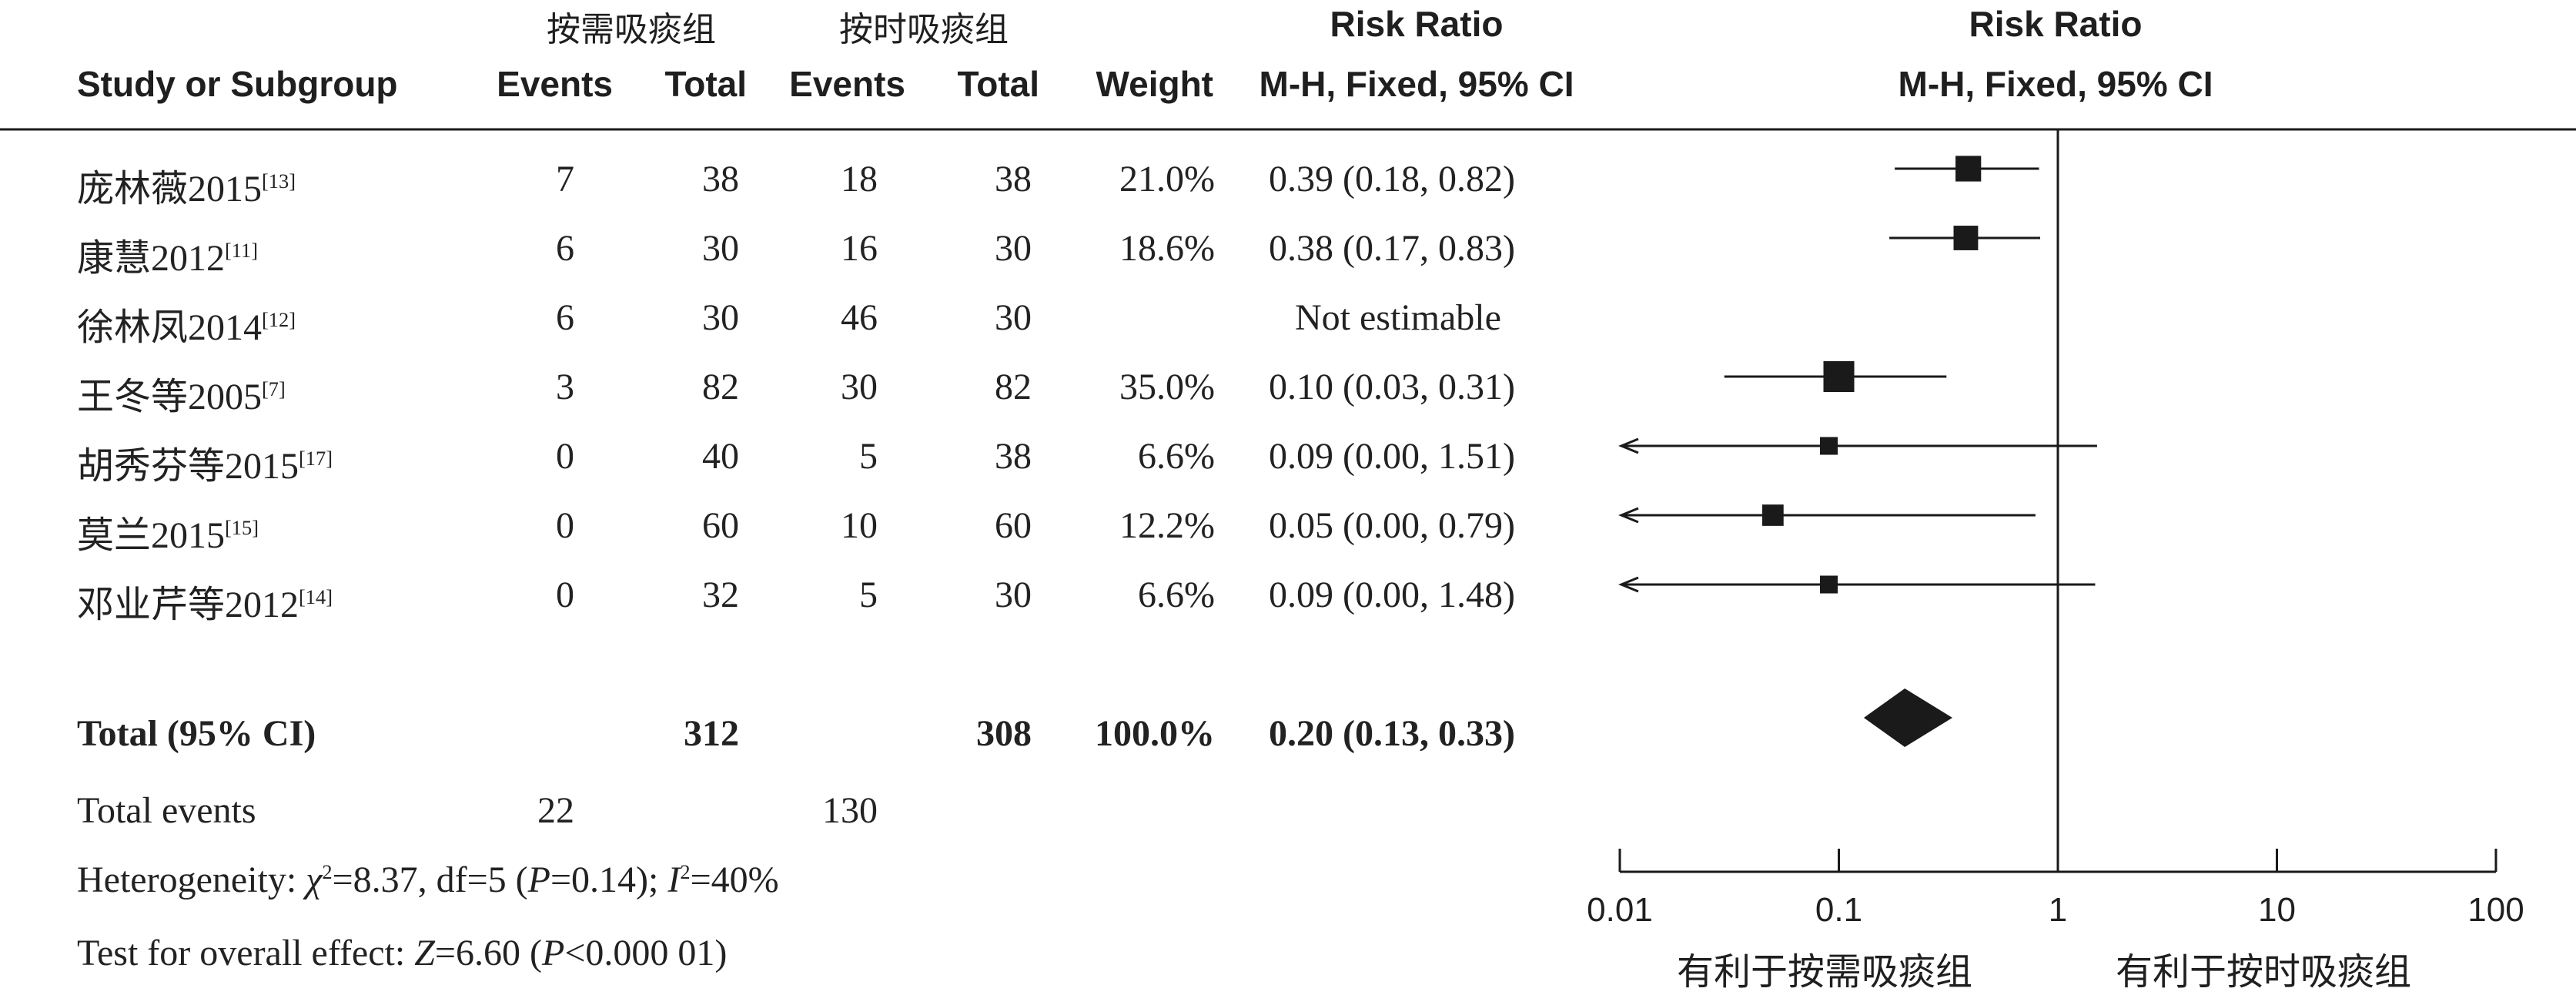  Describe the element at coordinates (170, 397) in the screenshot. I see `study-name-text: 王冬等2005` at that location.